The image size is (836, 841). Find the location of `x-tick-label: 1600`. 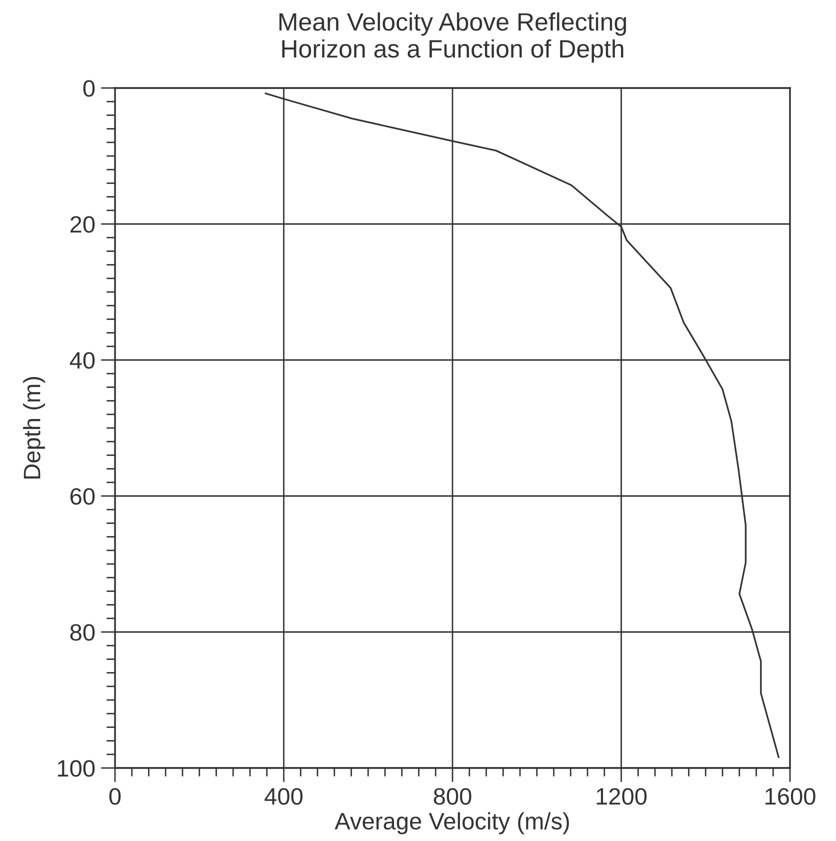

x-tick-label: 1600 is located at coordinates (791, 796).